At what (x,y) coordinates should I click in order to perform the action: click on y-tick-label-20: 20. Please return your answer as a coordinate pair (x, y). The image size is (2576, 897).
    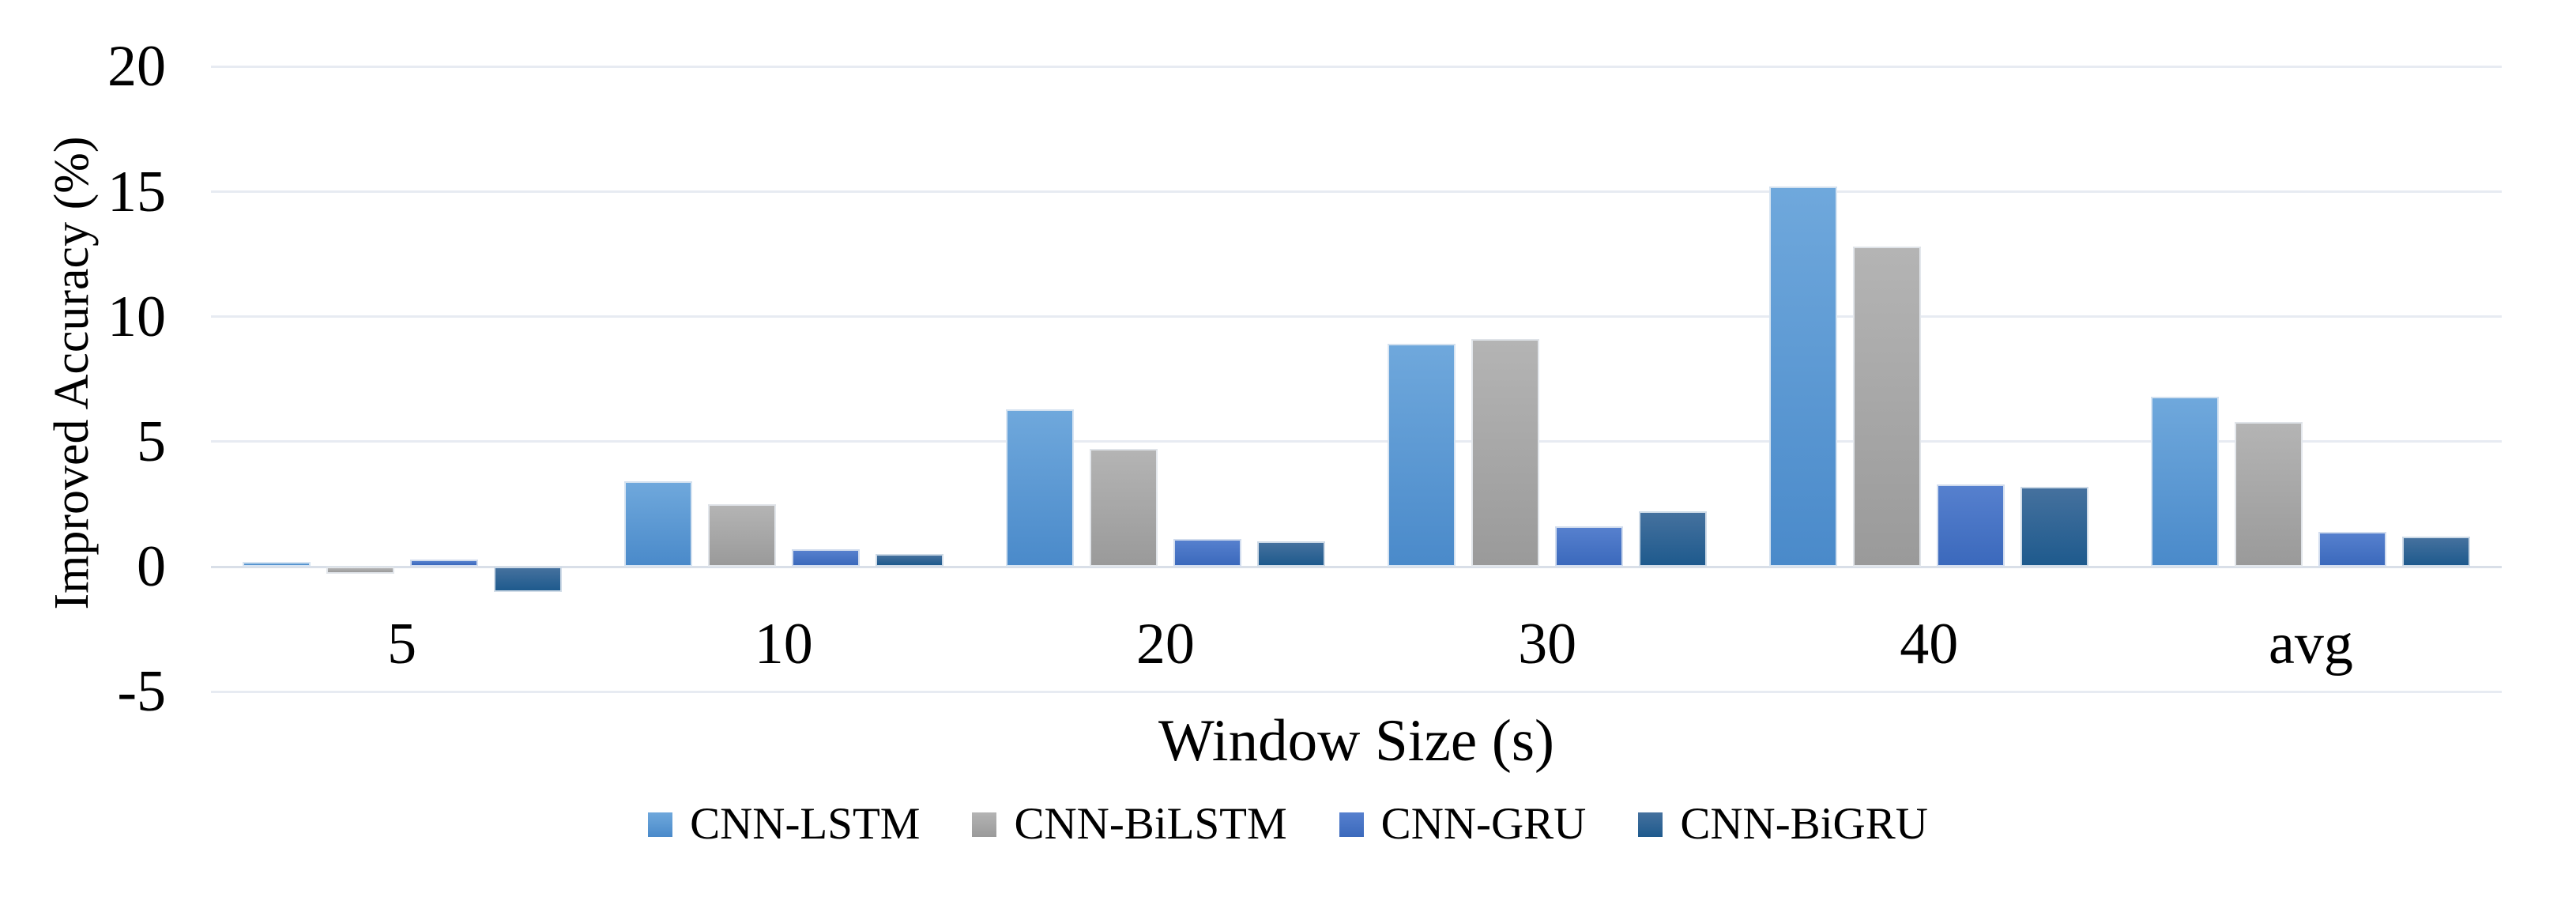
    Looking at the image, I should click on (136, 67).